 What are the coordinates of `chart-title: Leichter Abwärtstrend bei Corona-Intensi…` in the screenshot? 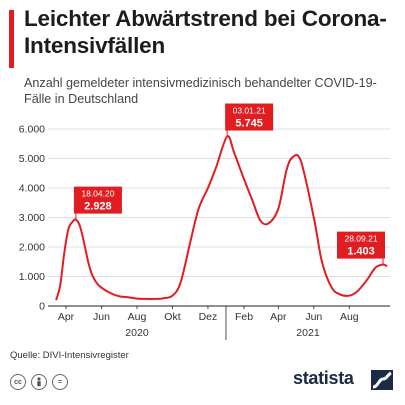 It's located at (205, 32).